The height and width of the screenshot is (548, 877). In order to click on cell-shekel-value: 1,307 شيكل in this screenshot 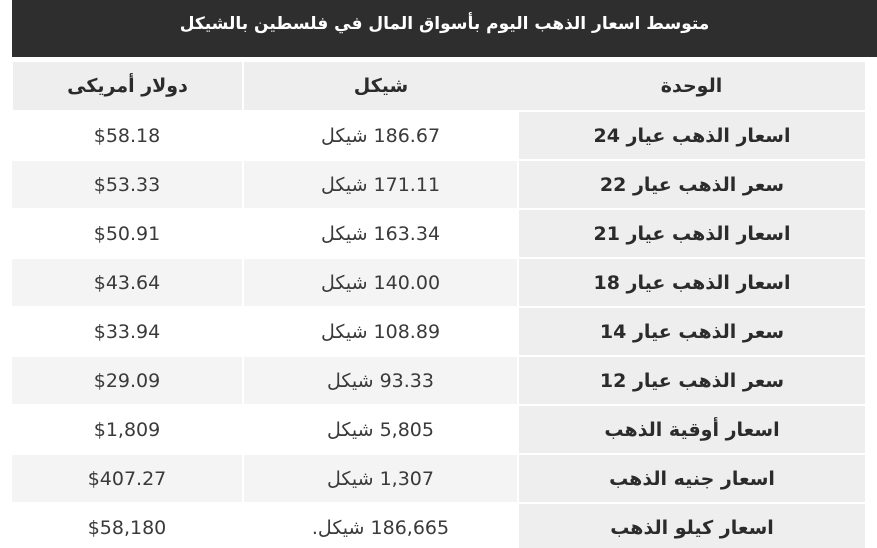, I will do `click(380, 478)`.